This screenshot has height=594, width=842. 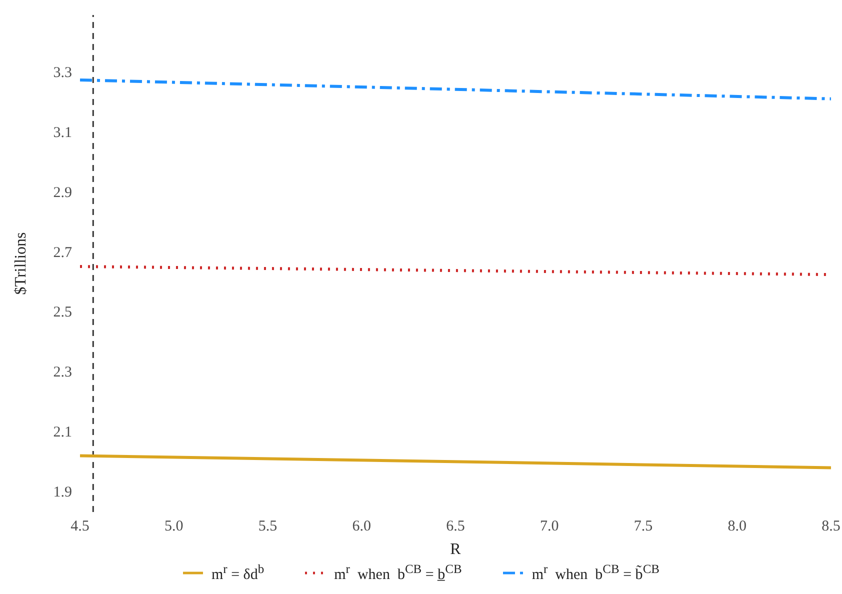 What do you see at coordinates (361, 526) in the screenshot?
I see `x-tick-label: 6.0` at bounding box center [361, 526].